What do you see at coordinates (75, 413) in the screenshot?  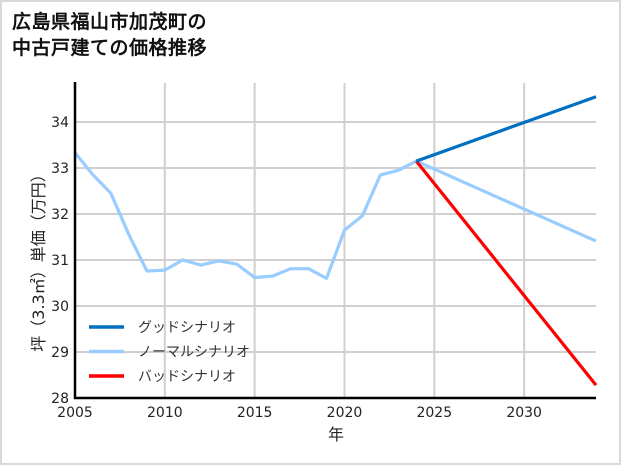 I see `x-tick-label: 2005` at bounding box center [75, 413].